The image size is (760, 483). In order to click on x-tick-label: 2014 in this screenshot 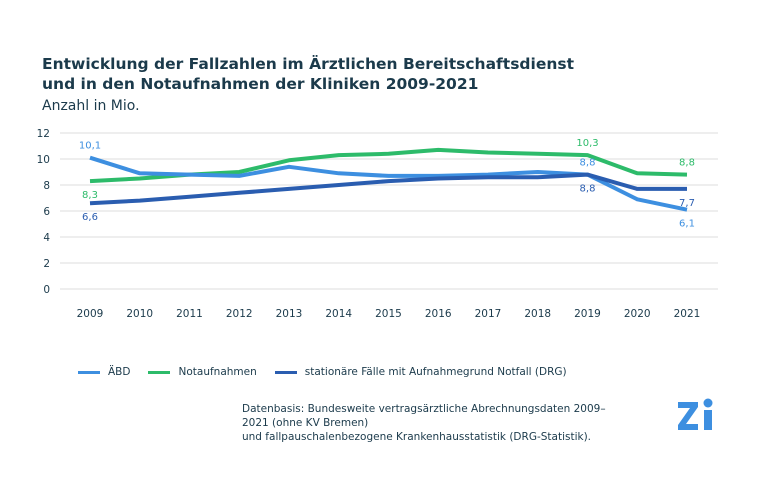, I will do `click(338, 314)`.